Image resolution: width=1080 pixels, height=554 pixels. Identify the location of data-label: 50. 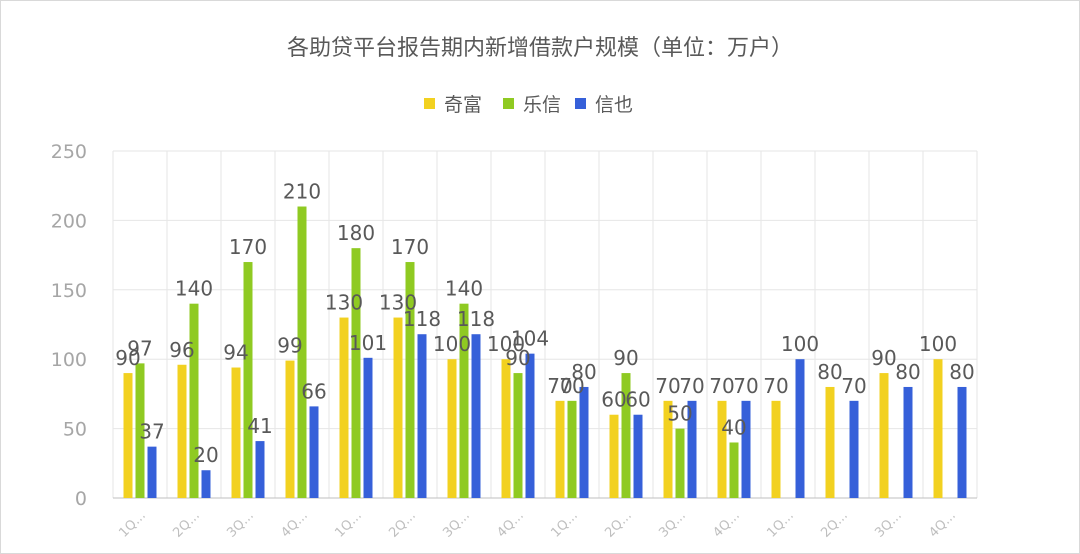
(679, 414).